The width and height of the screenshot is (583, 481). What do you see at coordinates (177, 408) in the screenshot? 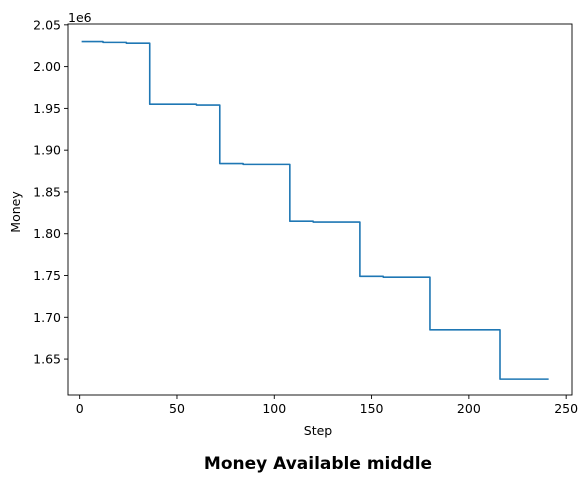
I see `x-tick-label: 50` at bounding box center [177, 408].